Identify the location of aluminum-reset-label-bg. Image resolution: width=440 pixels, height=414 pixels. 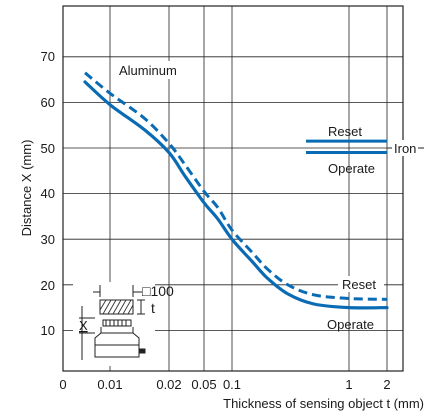
(361, 284).